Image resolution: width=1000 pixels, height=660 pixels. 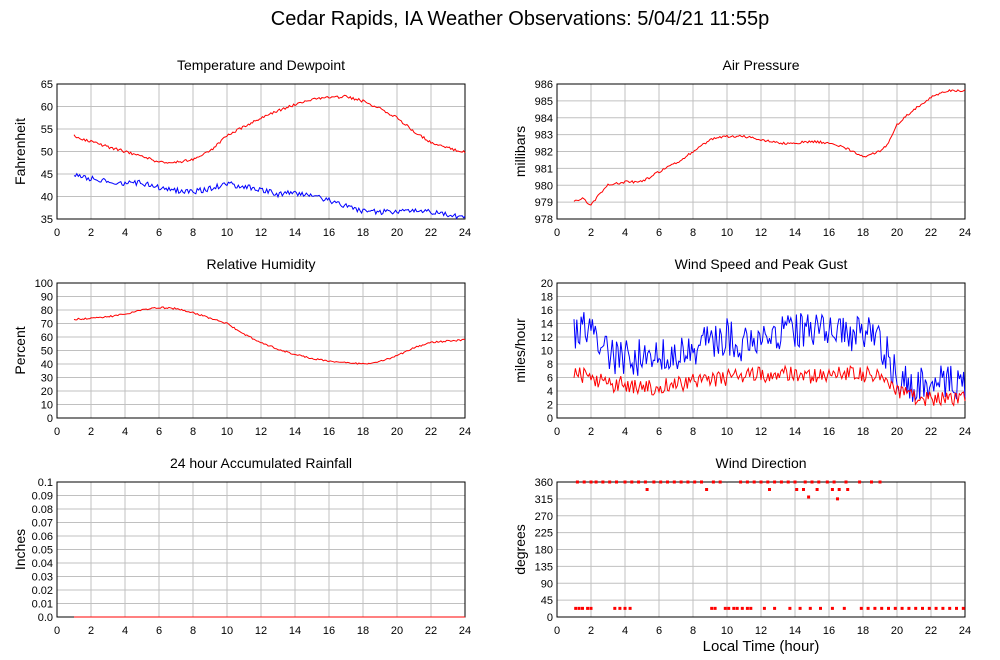 What do you see at coordinates (47, 153) in the screenshot?
I see `y-tick-label: 50` at bounding box center [47, 153].